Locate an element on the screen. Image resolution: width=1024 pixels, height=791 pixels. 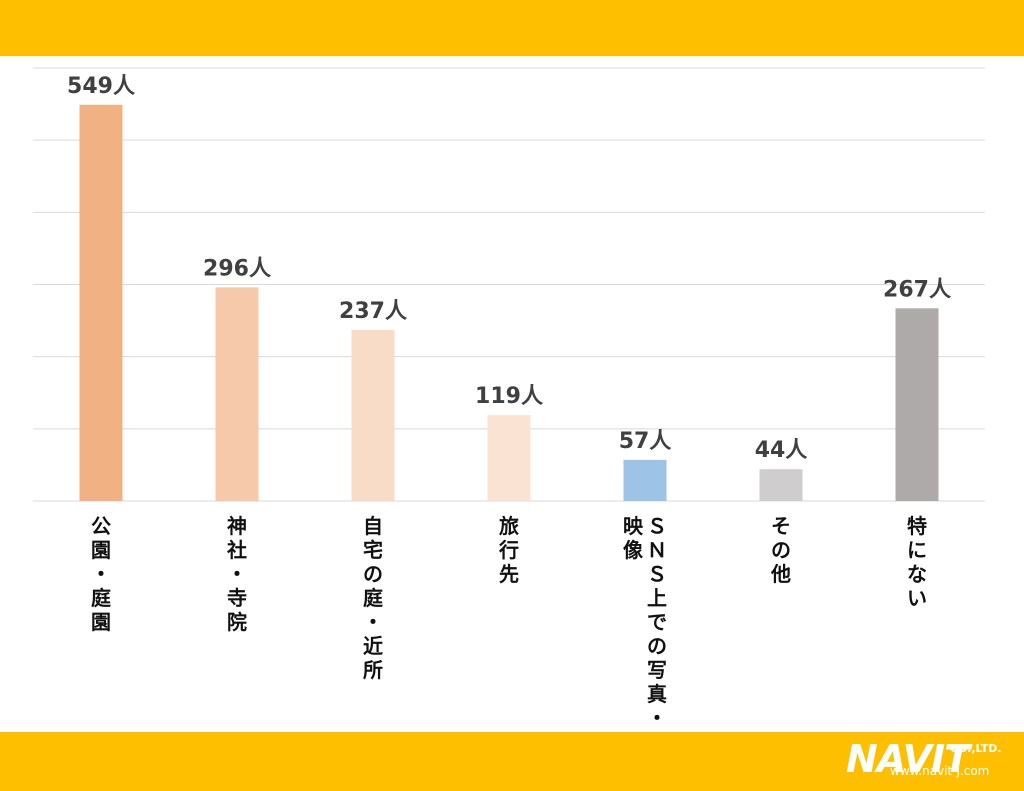
category-char: 上 is located at coordinates (657, 598).